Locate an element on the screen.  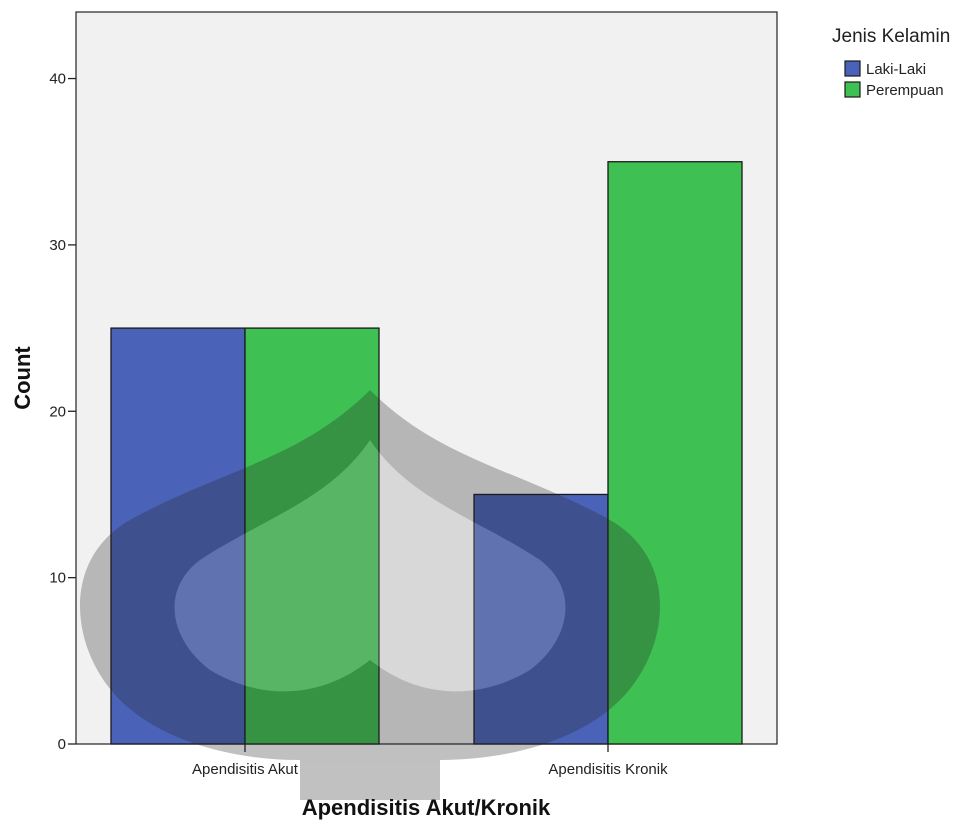
legend: Jenis Kelamin Laki-Laki Perempuan is located at coordinates (891, 62).